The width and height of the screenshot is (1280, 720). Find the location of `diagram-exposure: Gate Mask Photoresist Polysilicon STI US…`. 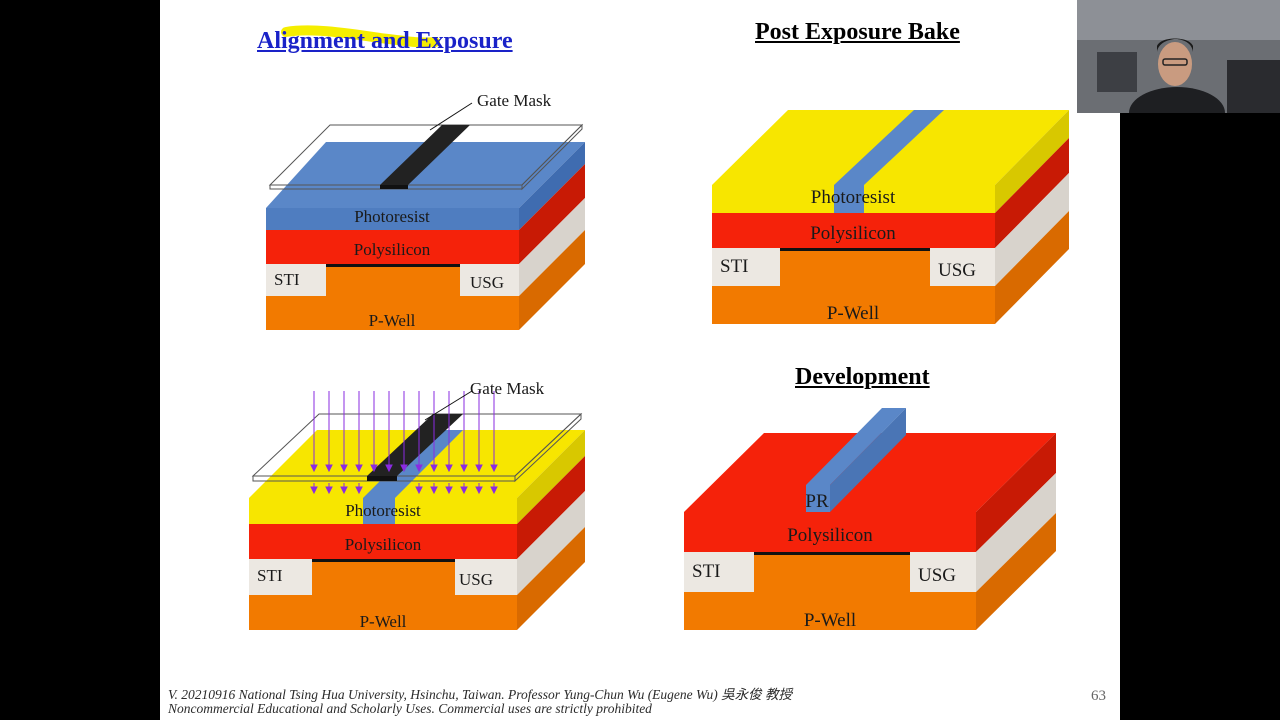

diagram-exposure: Gate Mask Photoresist Polysilicon STI US… is located at coordinates (417, 505).